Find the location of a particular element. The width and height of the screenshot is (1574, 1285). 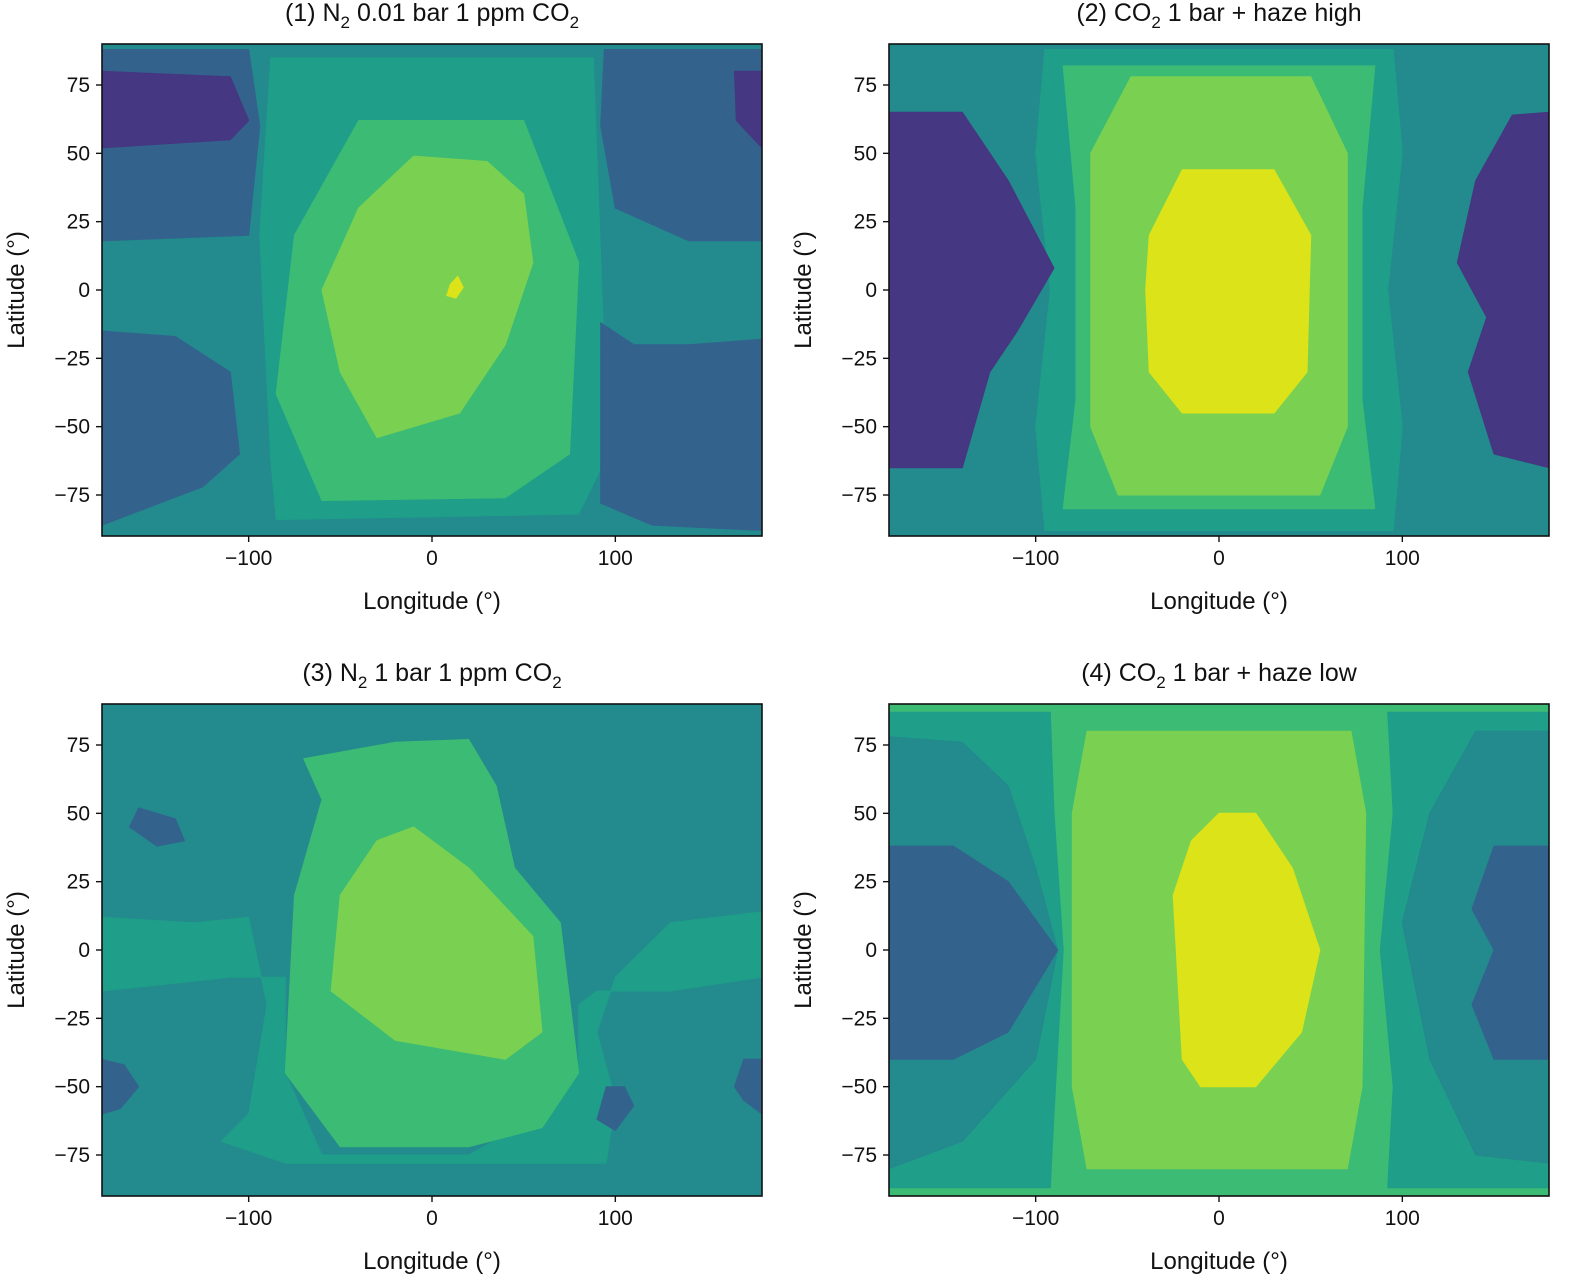

panel-title: (3) N2 1 bar 1 ppm CO2 is located at coordinates (431, 675).